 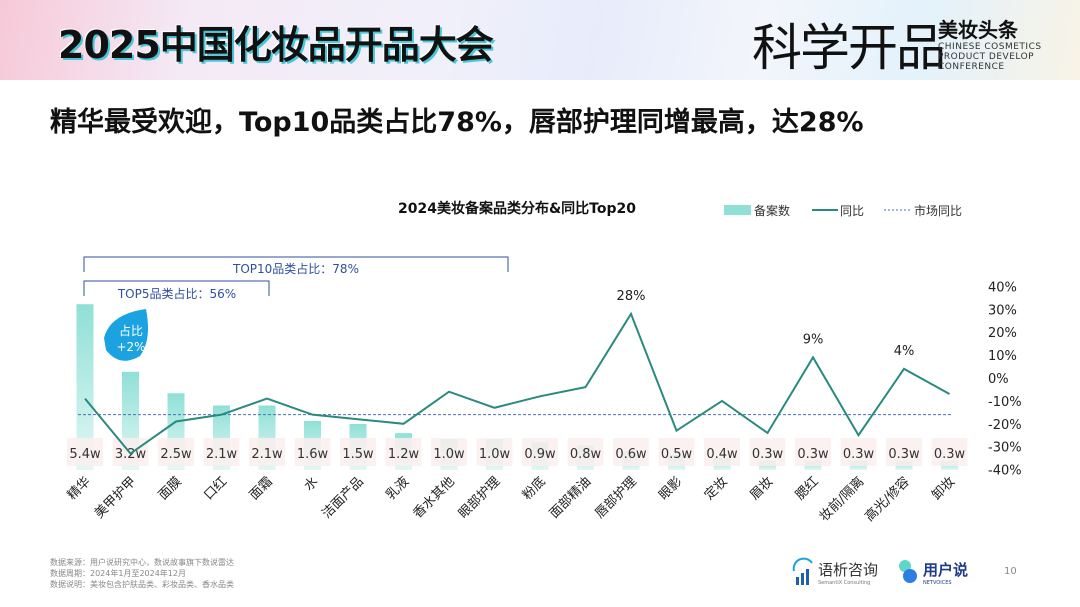 What do you see at coordinates (312, 484) in the screenshot?
I see `category-label: 水` at bounding box center [312, 484].